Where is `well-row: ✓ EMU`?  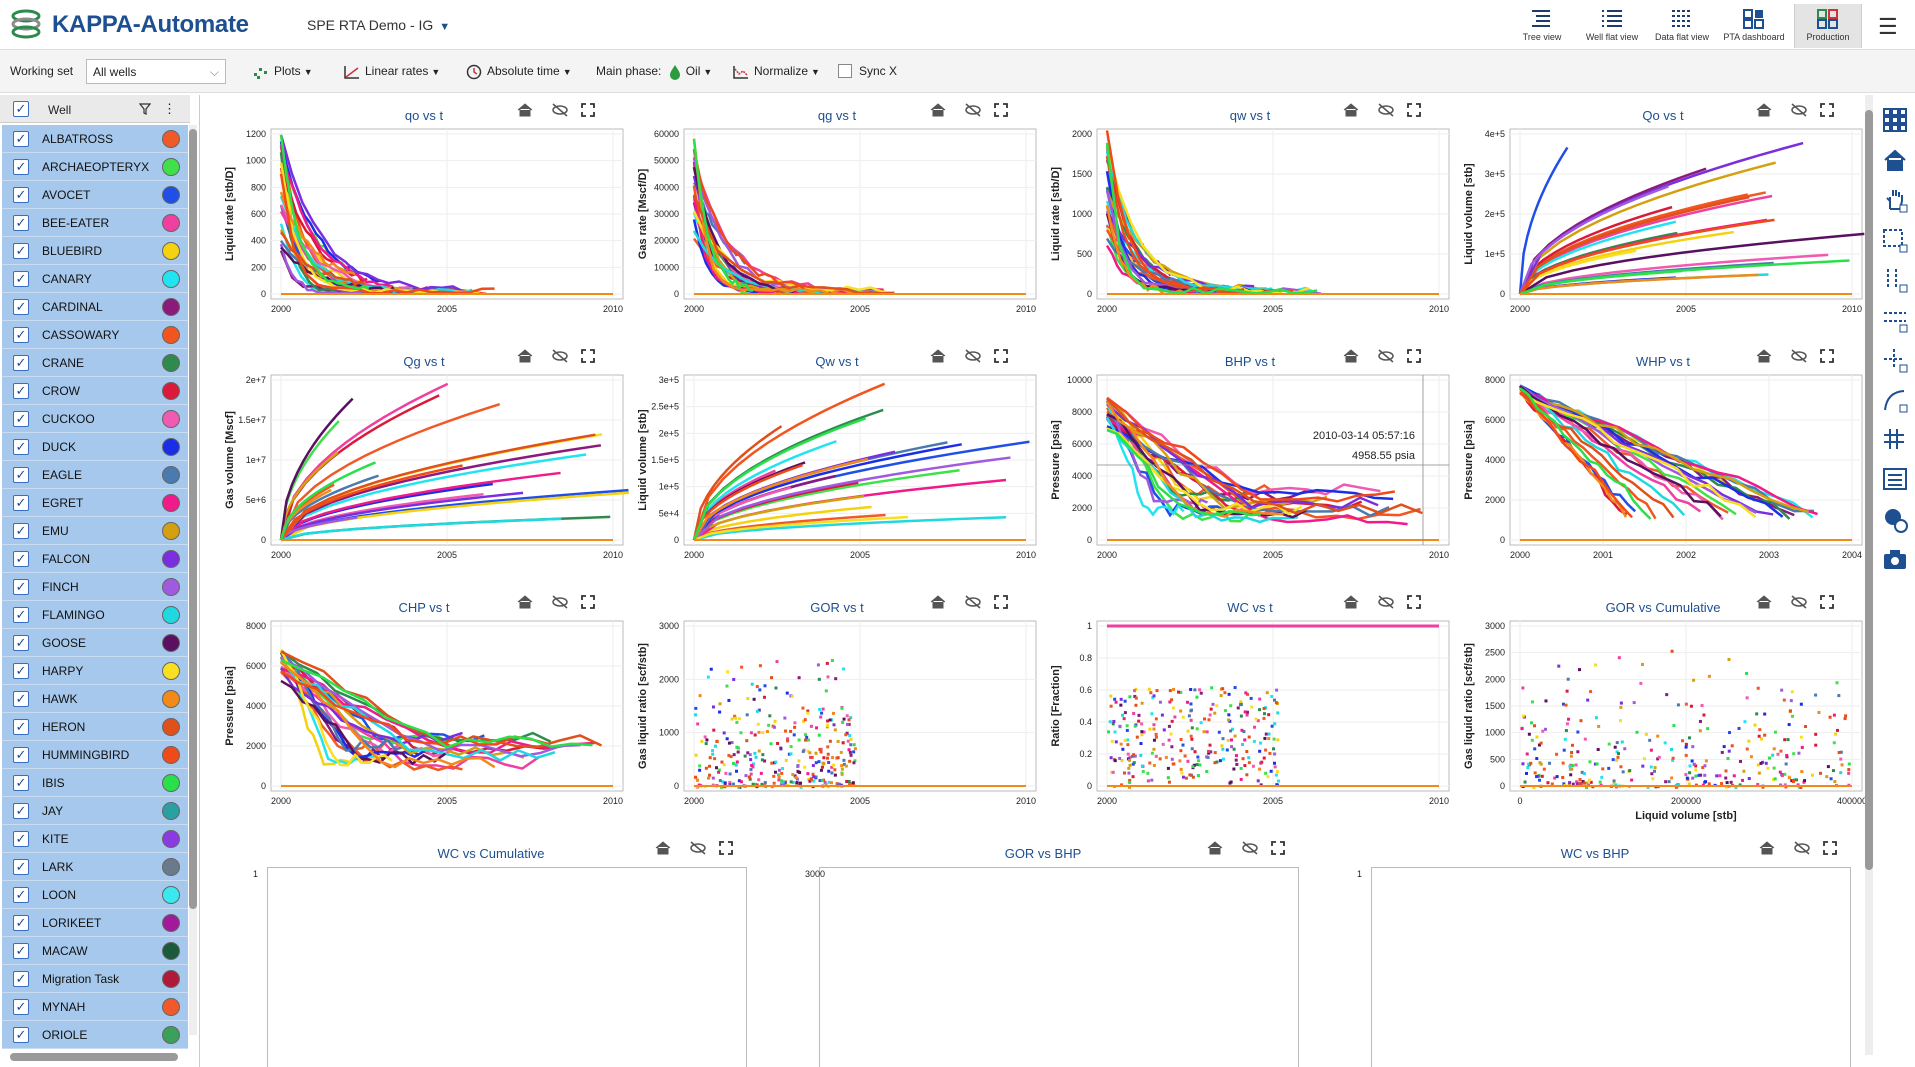
well-row: ✓ EMU is located at coordinates (95, 531).